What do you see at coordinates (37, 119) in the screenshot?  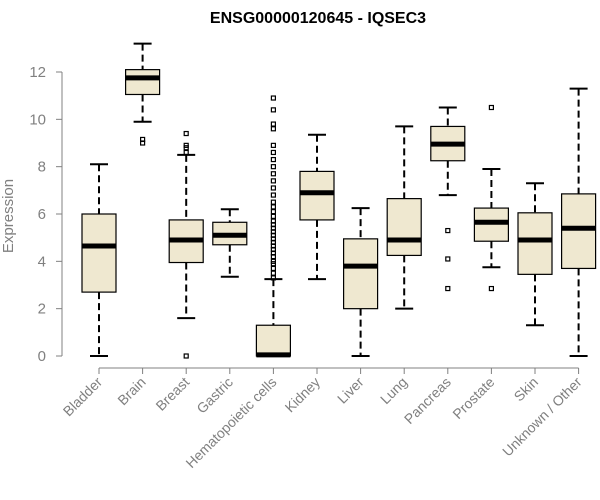 I see `y-tick-label: 10` at bounding box center [37, 119].